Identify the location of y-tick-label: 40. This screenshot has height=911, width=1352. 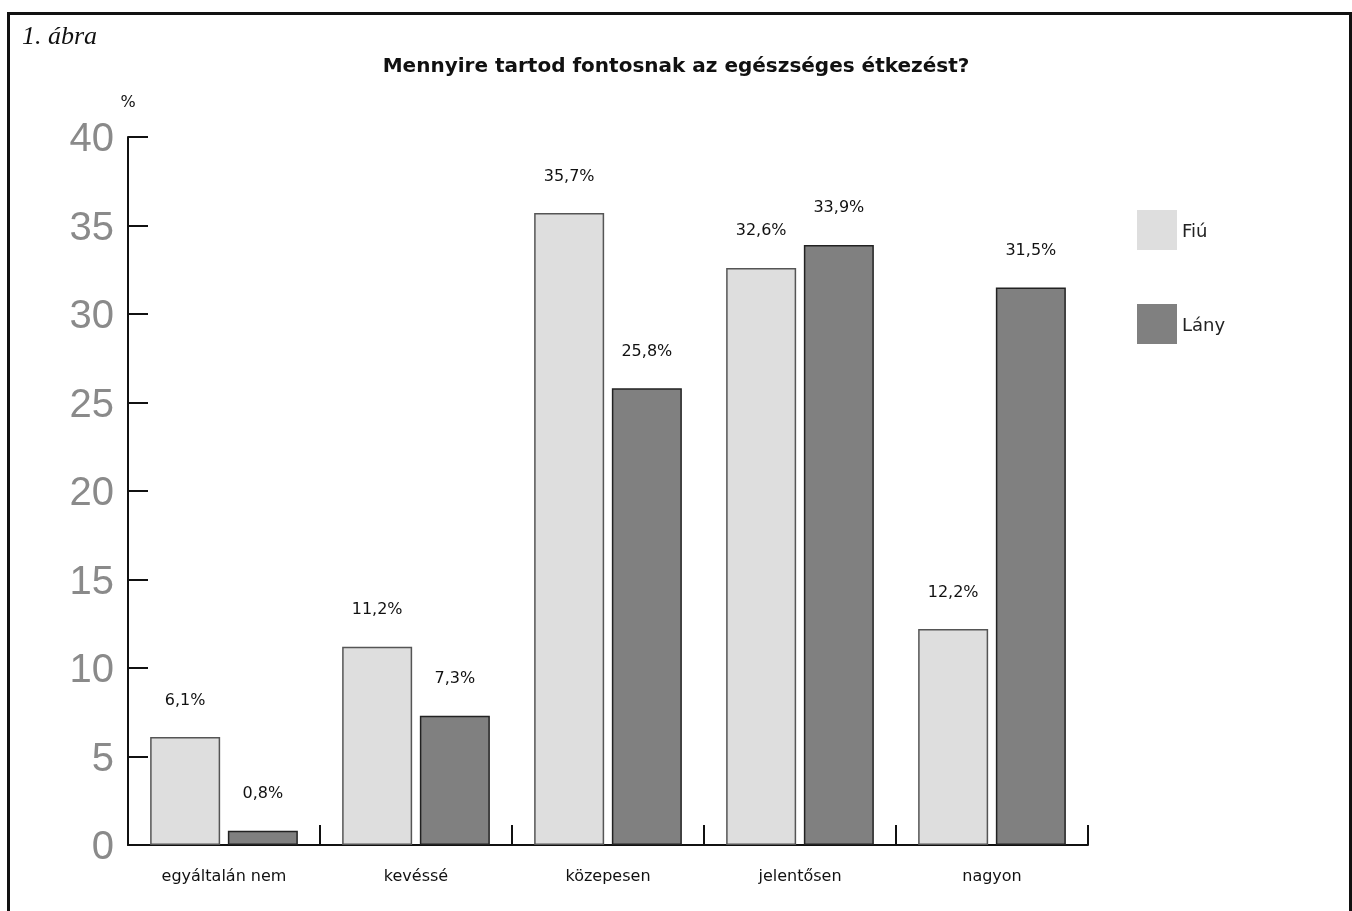
(91, 137).